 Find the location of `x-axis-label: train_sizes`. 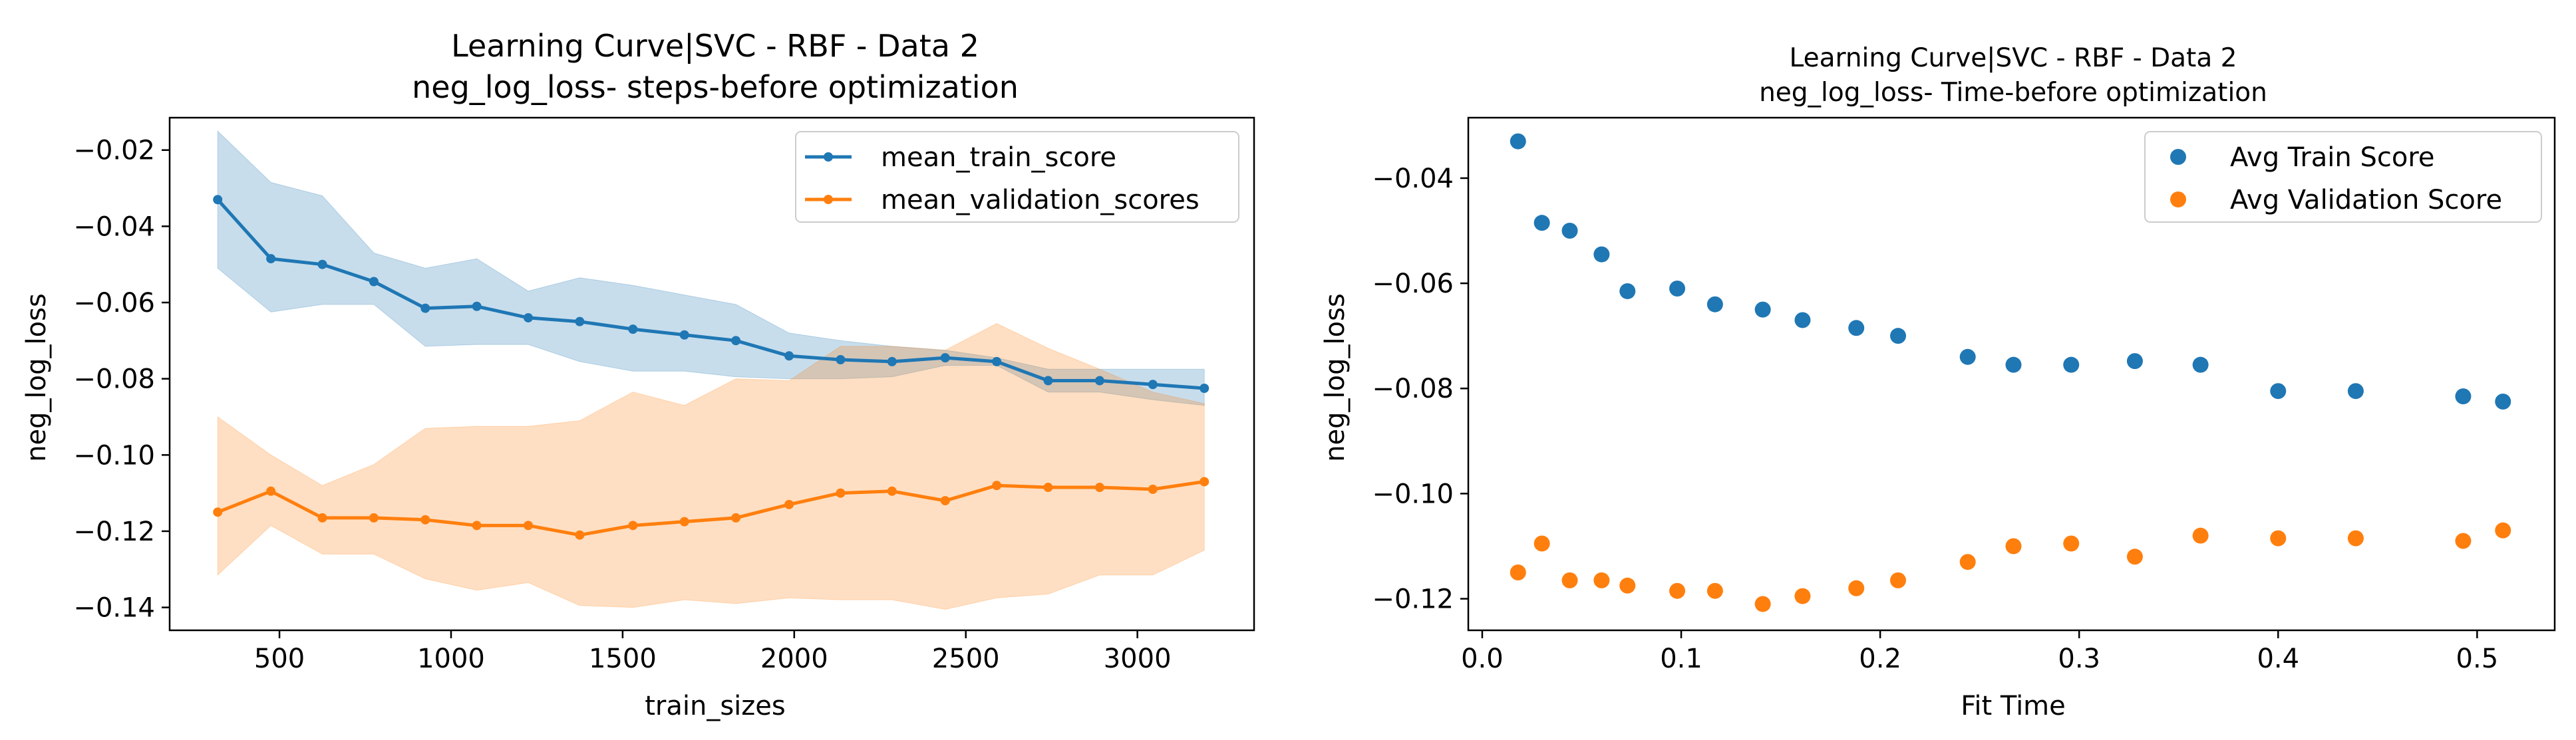

x-axis-label: train_sizes is located at coordinates (715, 706).